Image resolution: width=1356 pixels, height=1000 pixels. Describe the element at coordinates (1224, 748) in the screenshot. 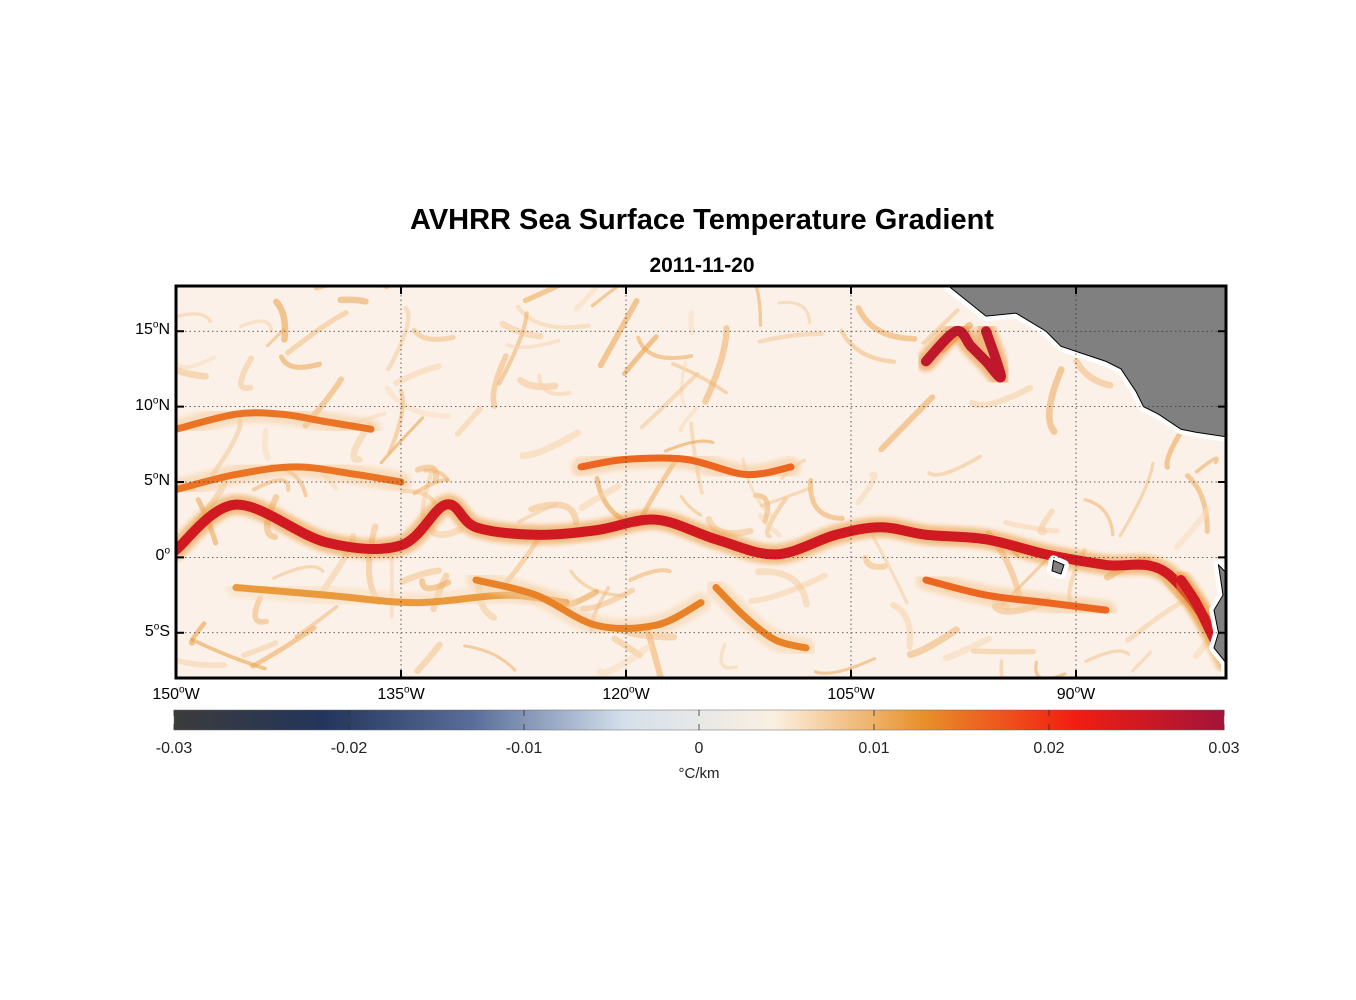

I see `colorbar-tick-label: 0.03` at that location.